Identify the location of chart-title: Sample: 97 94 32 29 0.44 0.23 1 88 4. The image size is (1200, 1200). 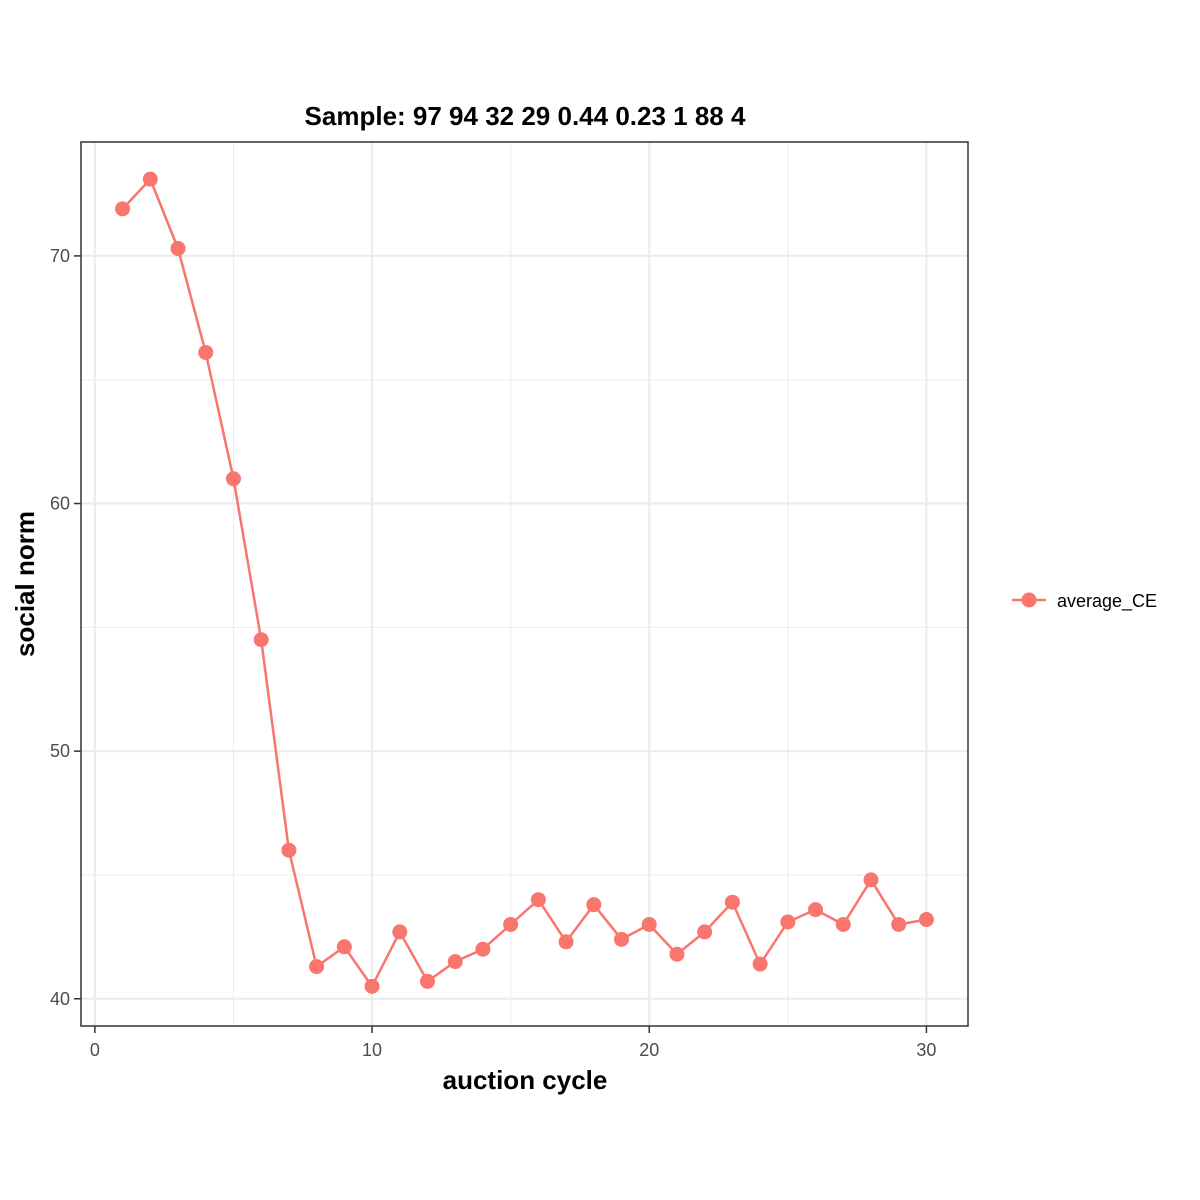
(525, 116).